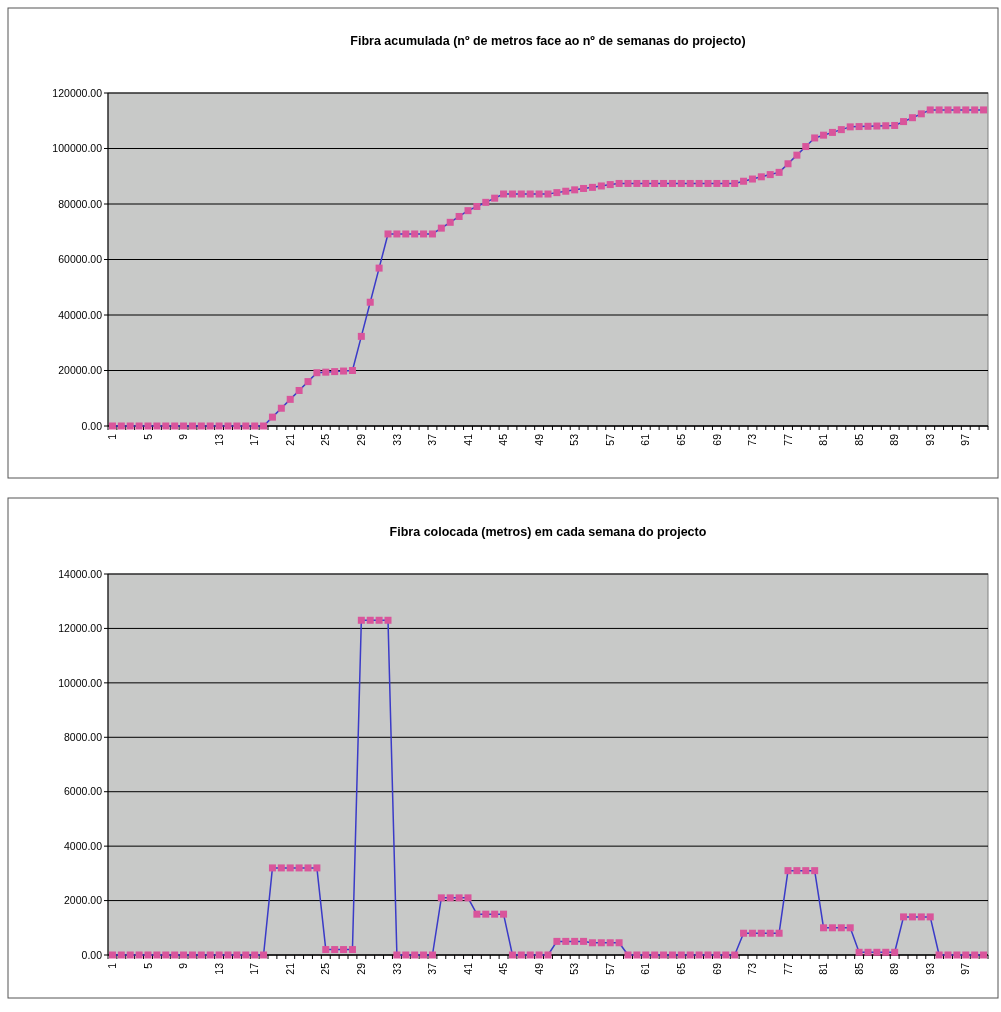 The width and height of the screenshot is (1001, 1012). Describe the element at coordinates (83, 736) in the screenshot. I see `y-tick-label: 8000.00` at that location.